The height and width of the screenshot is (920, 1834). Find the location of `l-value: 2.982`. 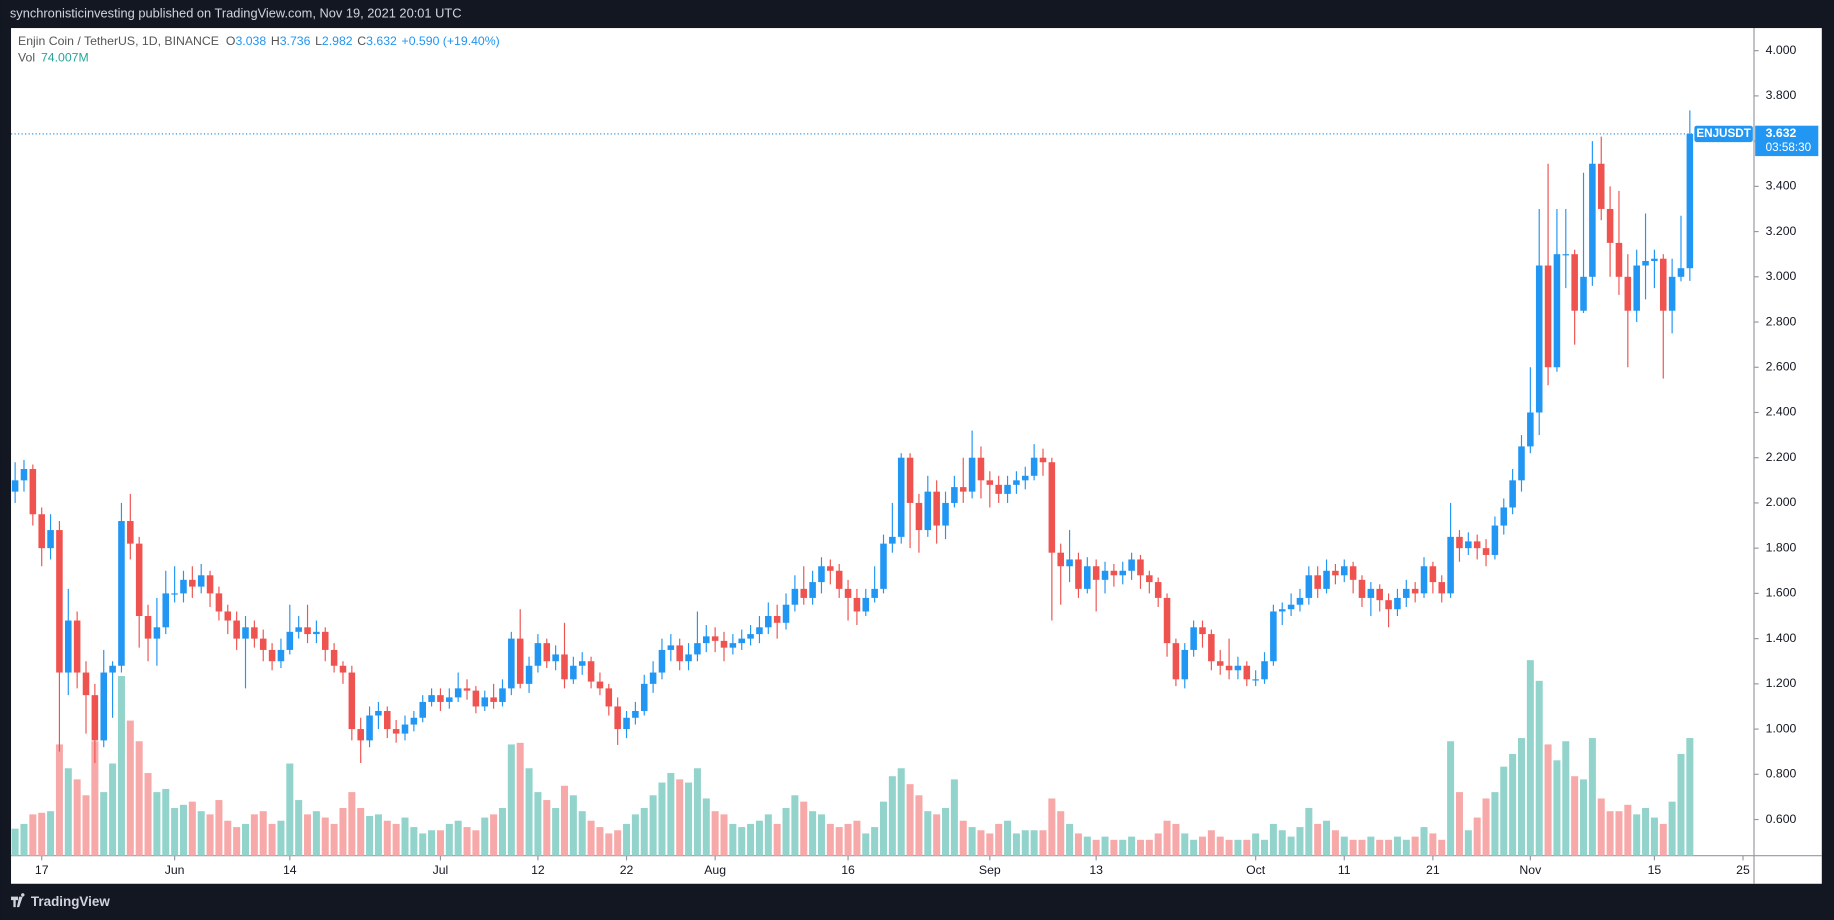

l-value: 2.982 is located at coordinates (337, 41).